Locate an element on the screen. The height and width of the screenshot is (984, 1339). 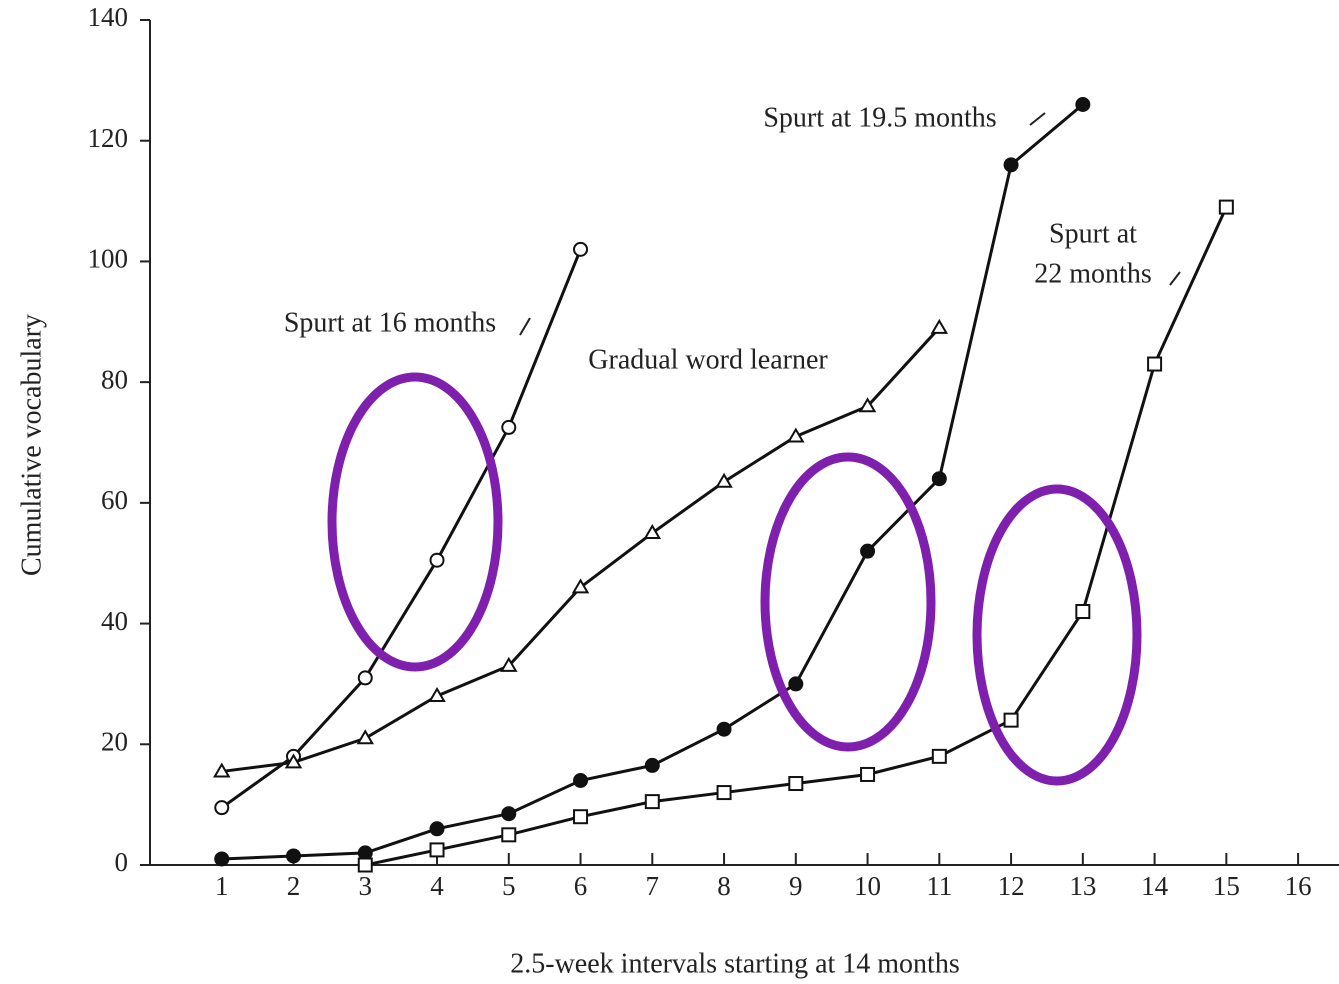
annotation: Spurt at 19.5 months is located at coordinates (879, 117).